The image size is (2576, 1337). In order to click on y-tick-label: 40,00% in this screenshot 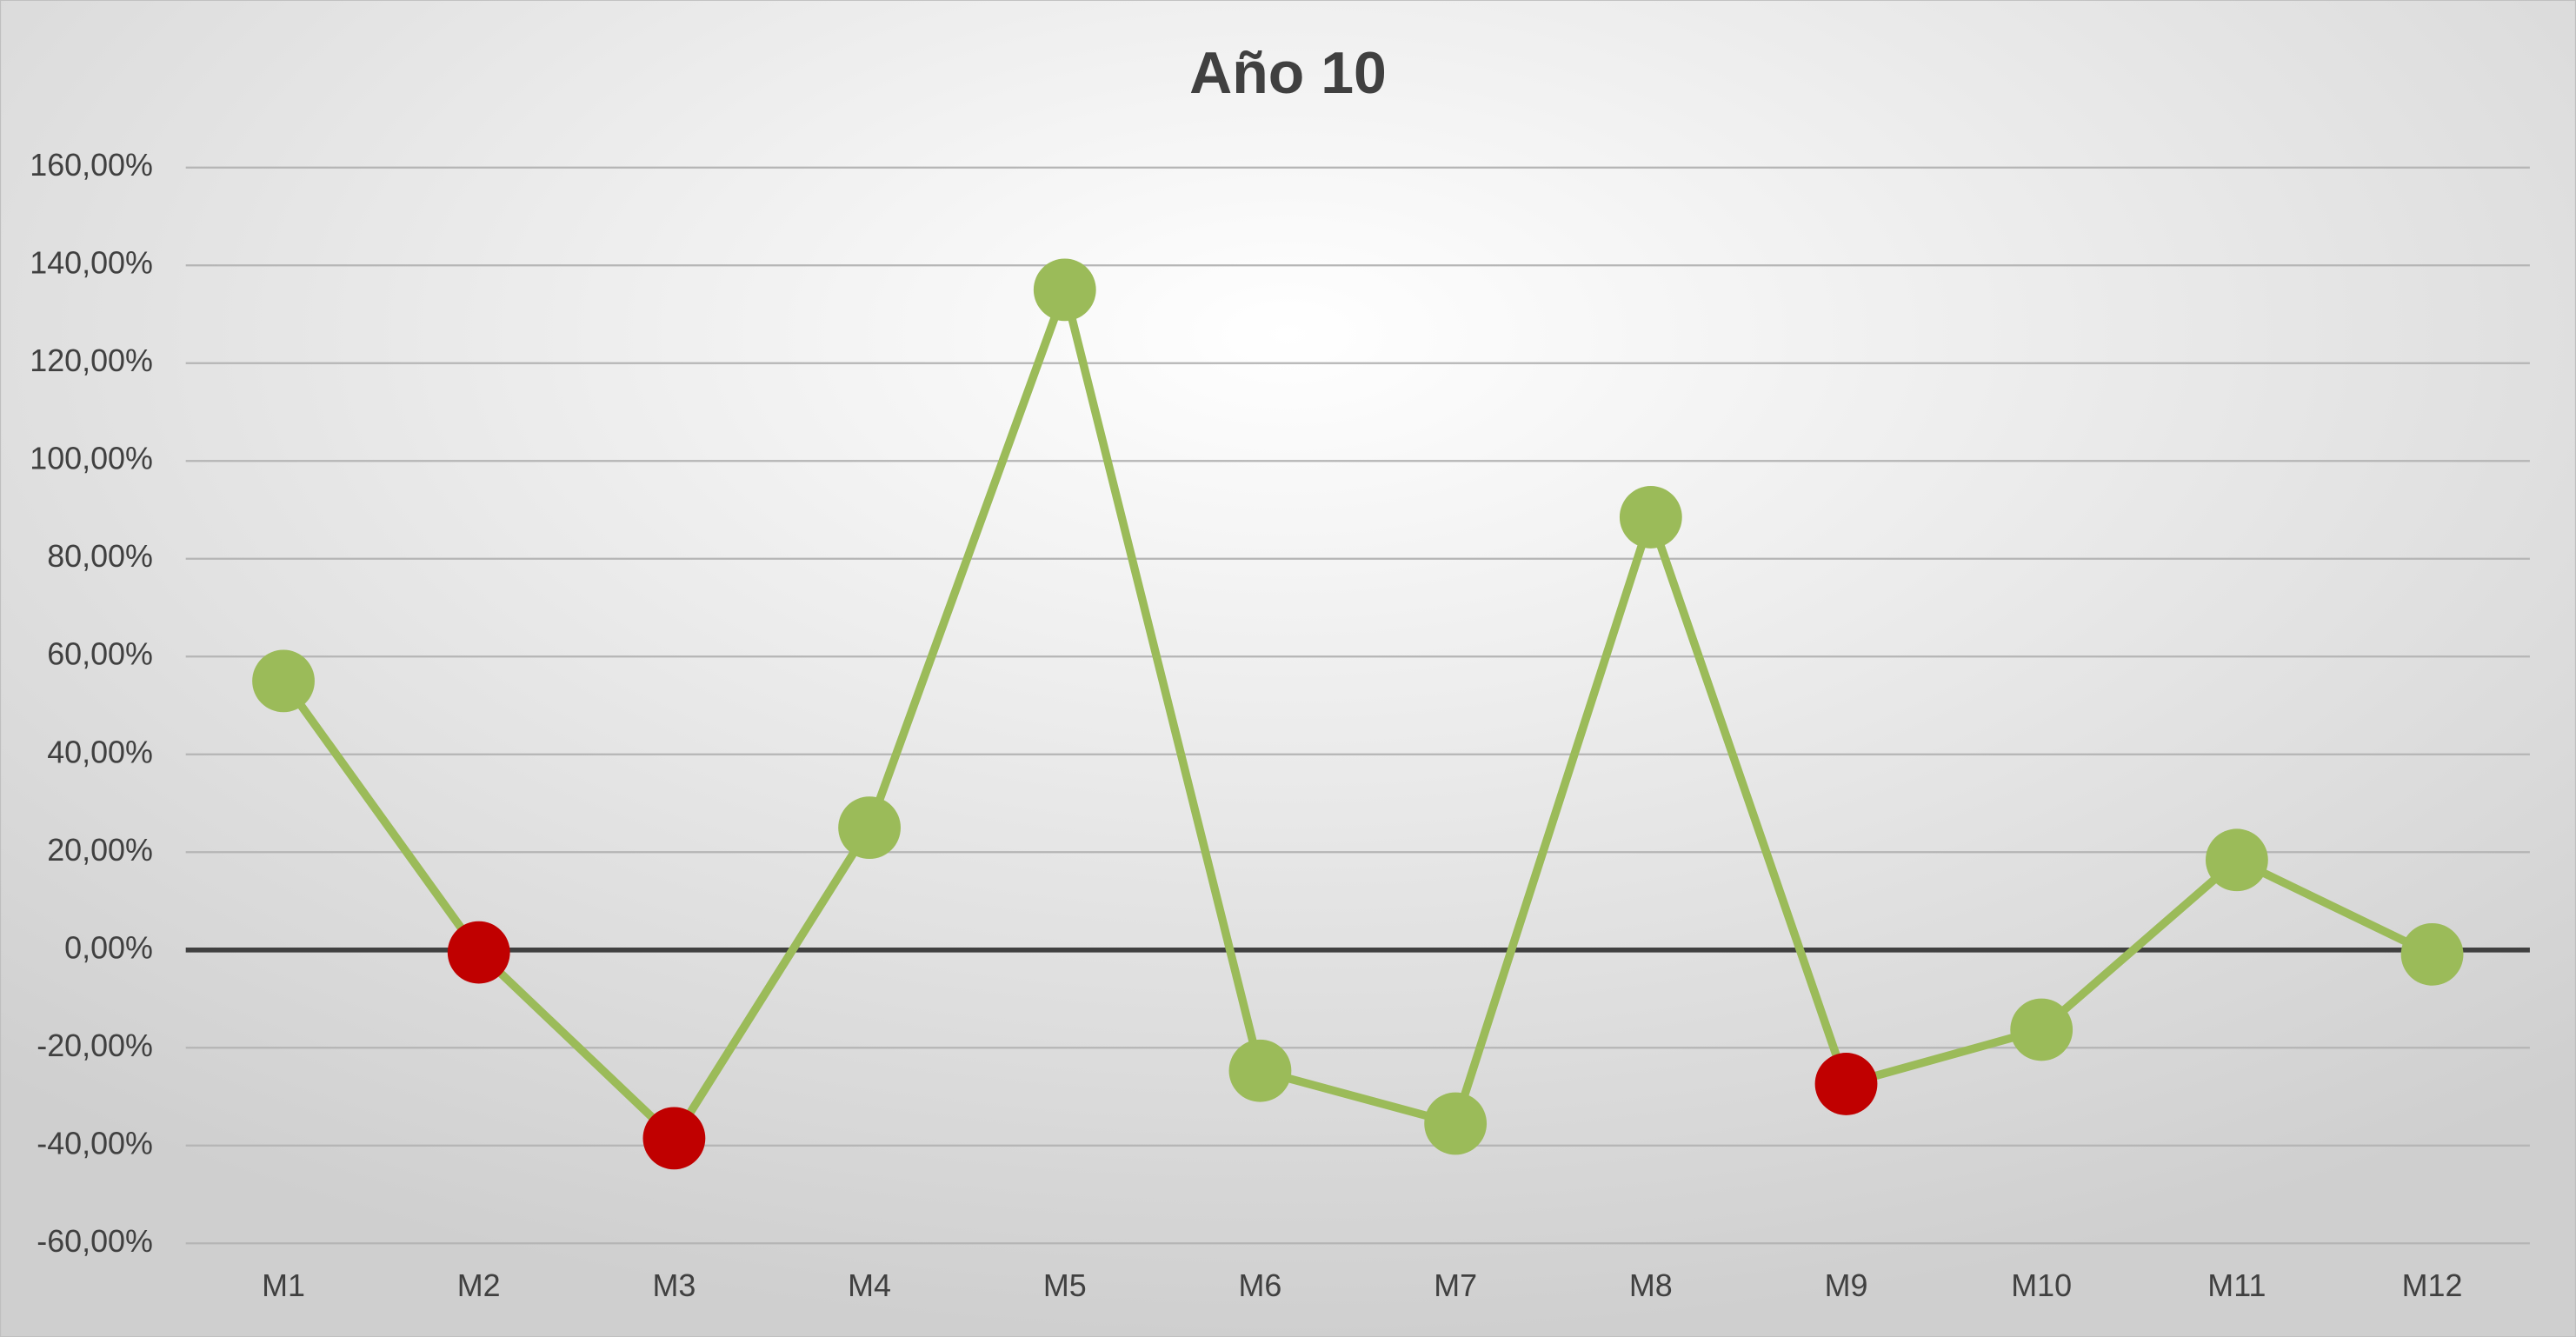, I will do `click(100, 752)`.